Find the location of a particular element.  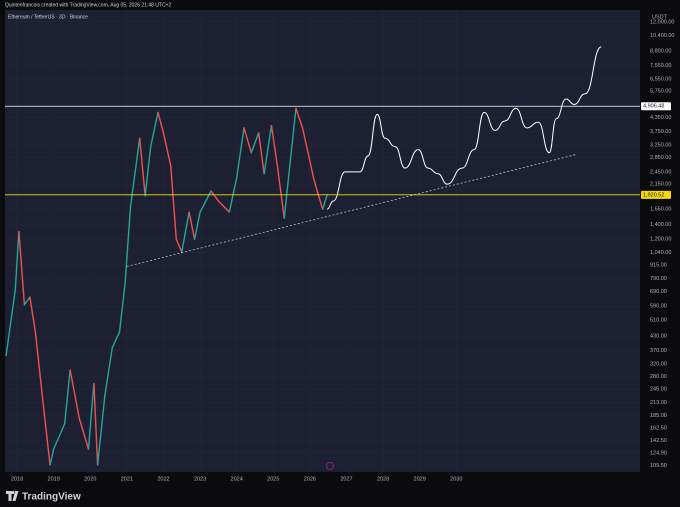

y-tick-label: 2,850.00 is located at coordinates (660, 158).